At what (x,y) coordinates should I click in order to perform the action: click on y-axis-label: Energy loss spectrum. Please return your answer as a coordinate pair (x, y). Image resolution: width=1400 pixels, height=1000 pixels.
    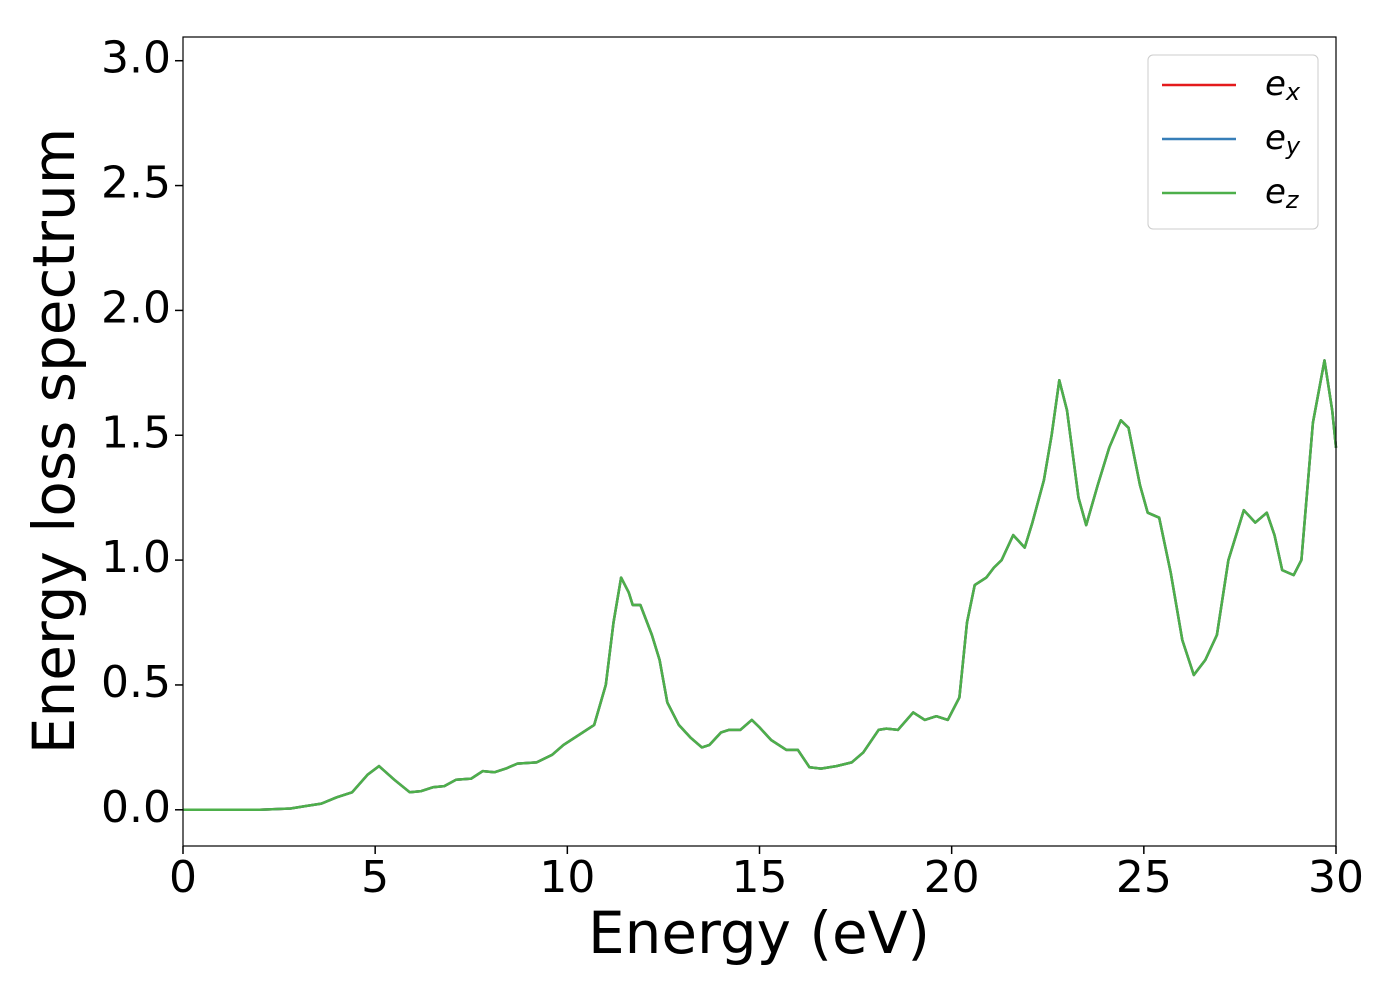
    Looking at the image, I should click on (54, 441).